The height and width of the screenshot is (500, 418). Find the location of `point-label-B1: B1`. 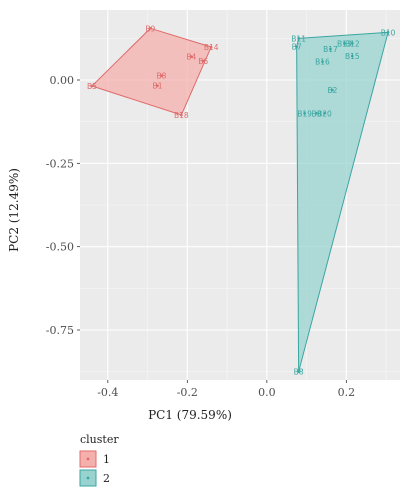

point-label-B1: B1 is located at coordinates (158, 86).